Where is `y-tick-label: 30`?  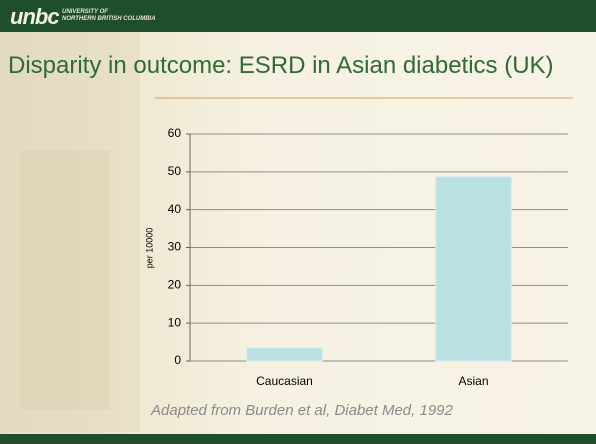
y-tick-label: 30 is located at coordinates (175, 247).